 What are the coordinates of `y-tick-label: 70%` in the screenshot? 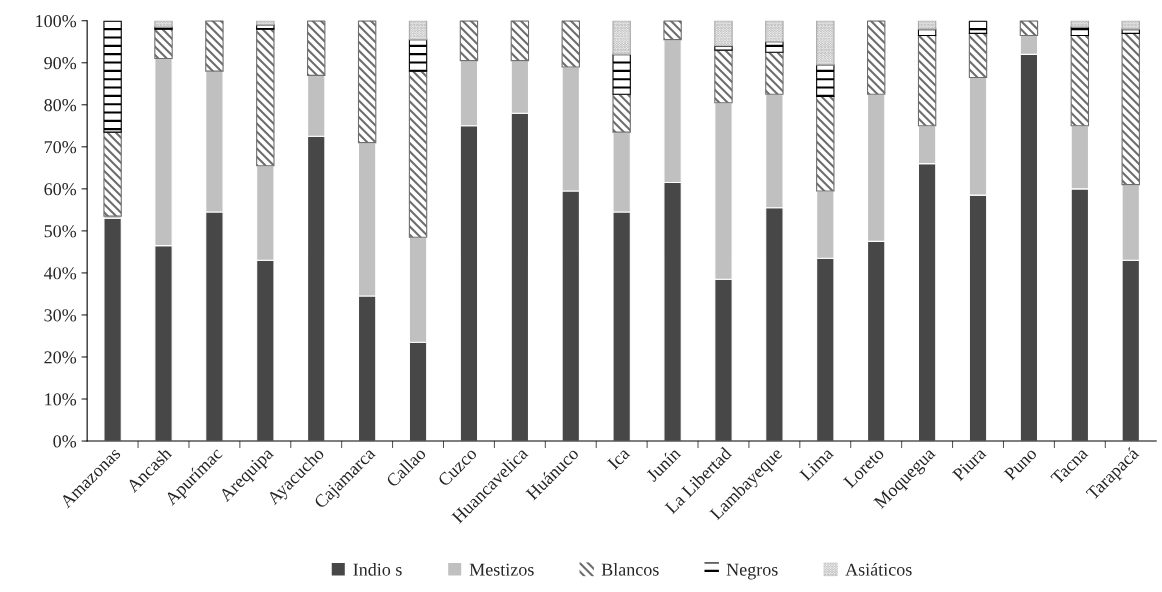 It's located at (60, 147).